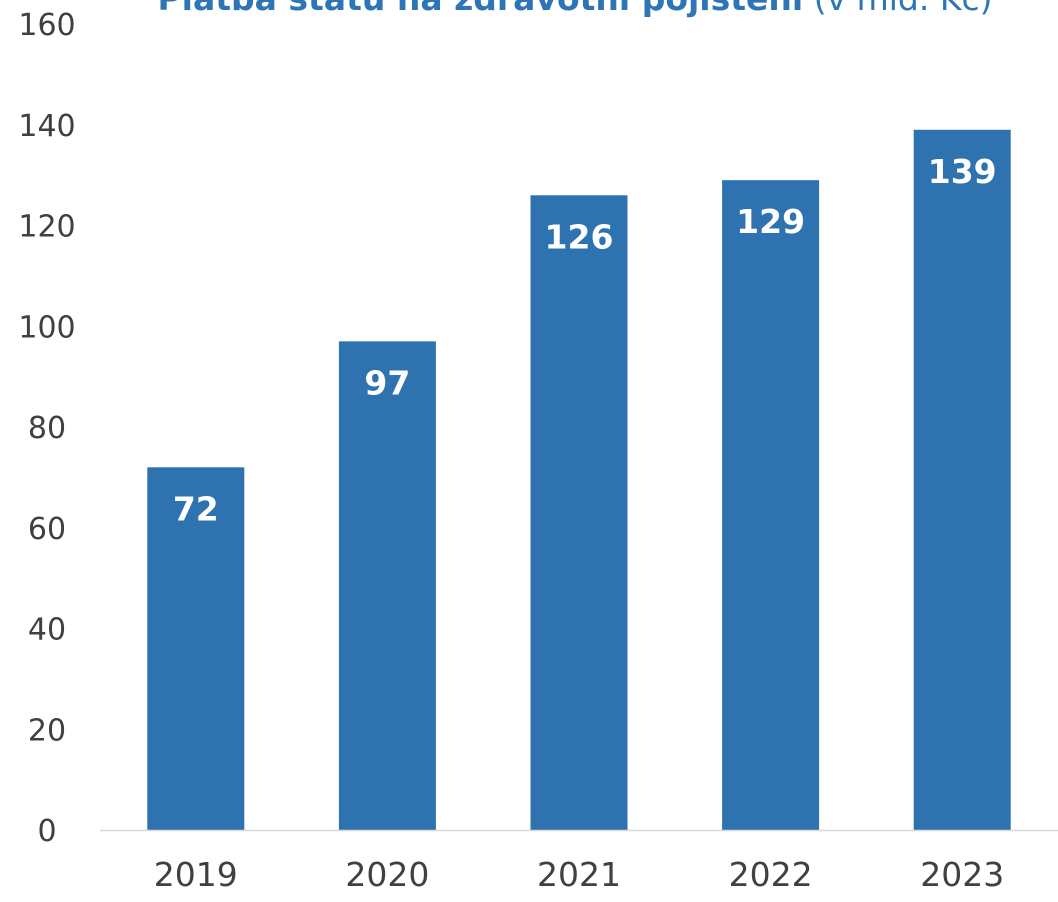 The image size is (1058, 902). What do you see at coordinates (770, 221) in the screenshot?
I see `data-label: 129` at bounding box center [770, 221].